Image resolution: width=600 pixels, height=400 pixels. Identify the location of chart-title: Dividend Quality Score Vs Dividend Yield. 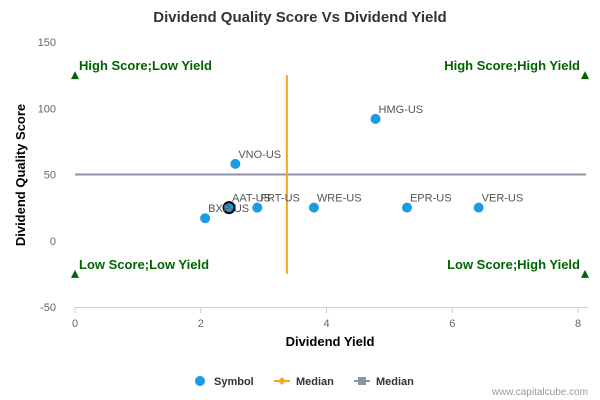
(299, 17).